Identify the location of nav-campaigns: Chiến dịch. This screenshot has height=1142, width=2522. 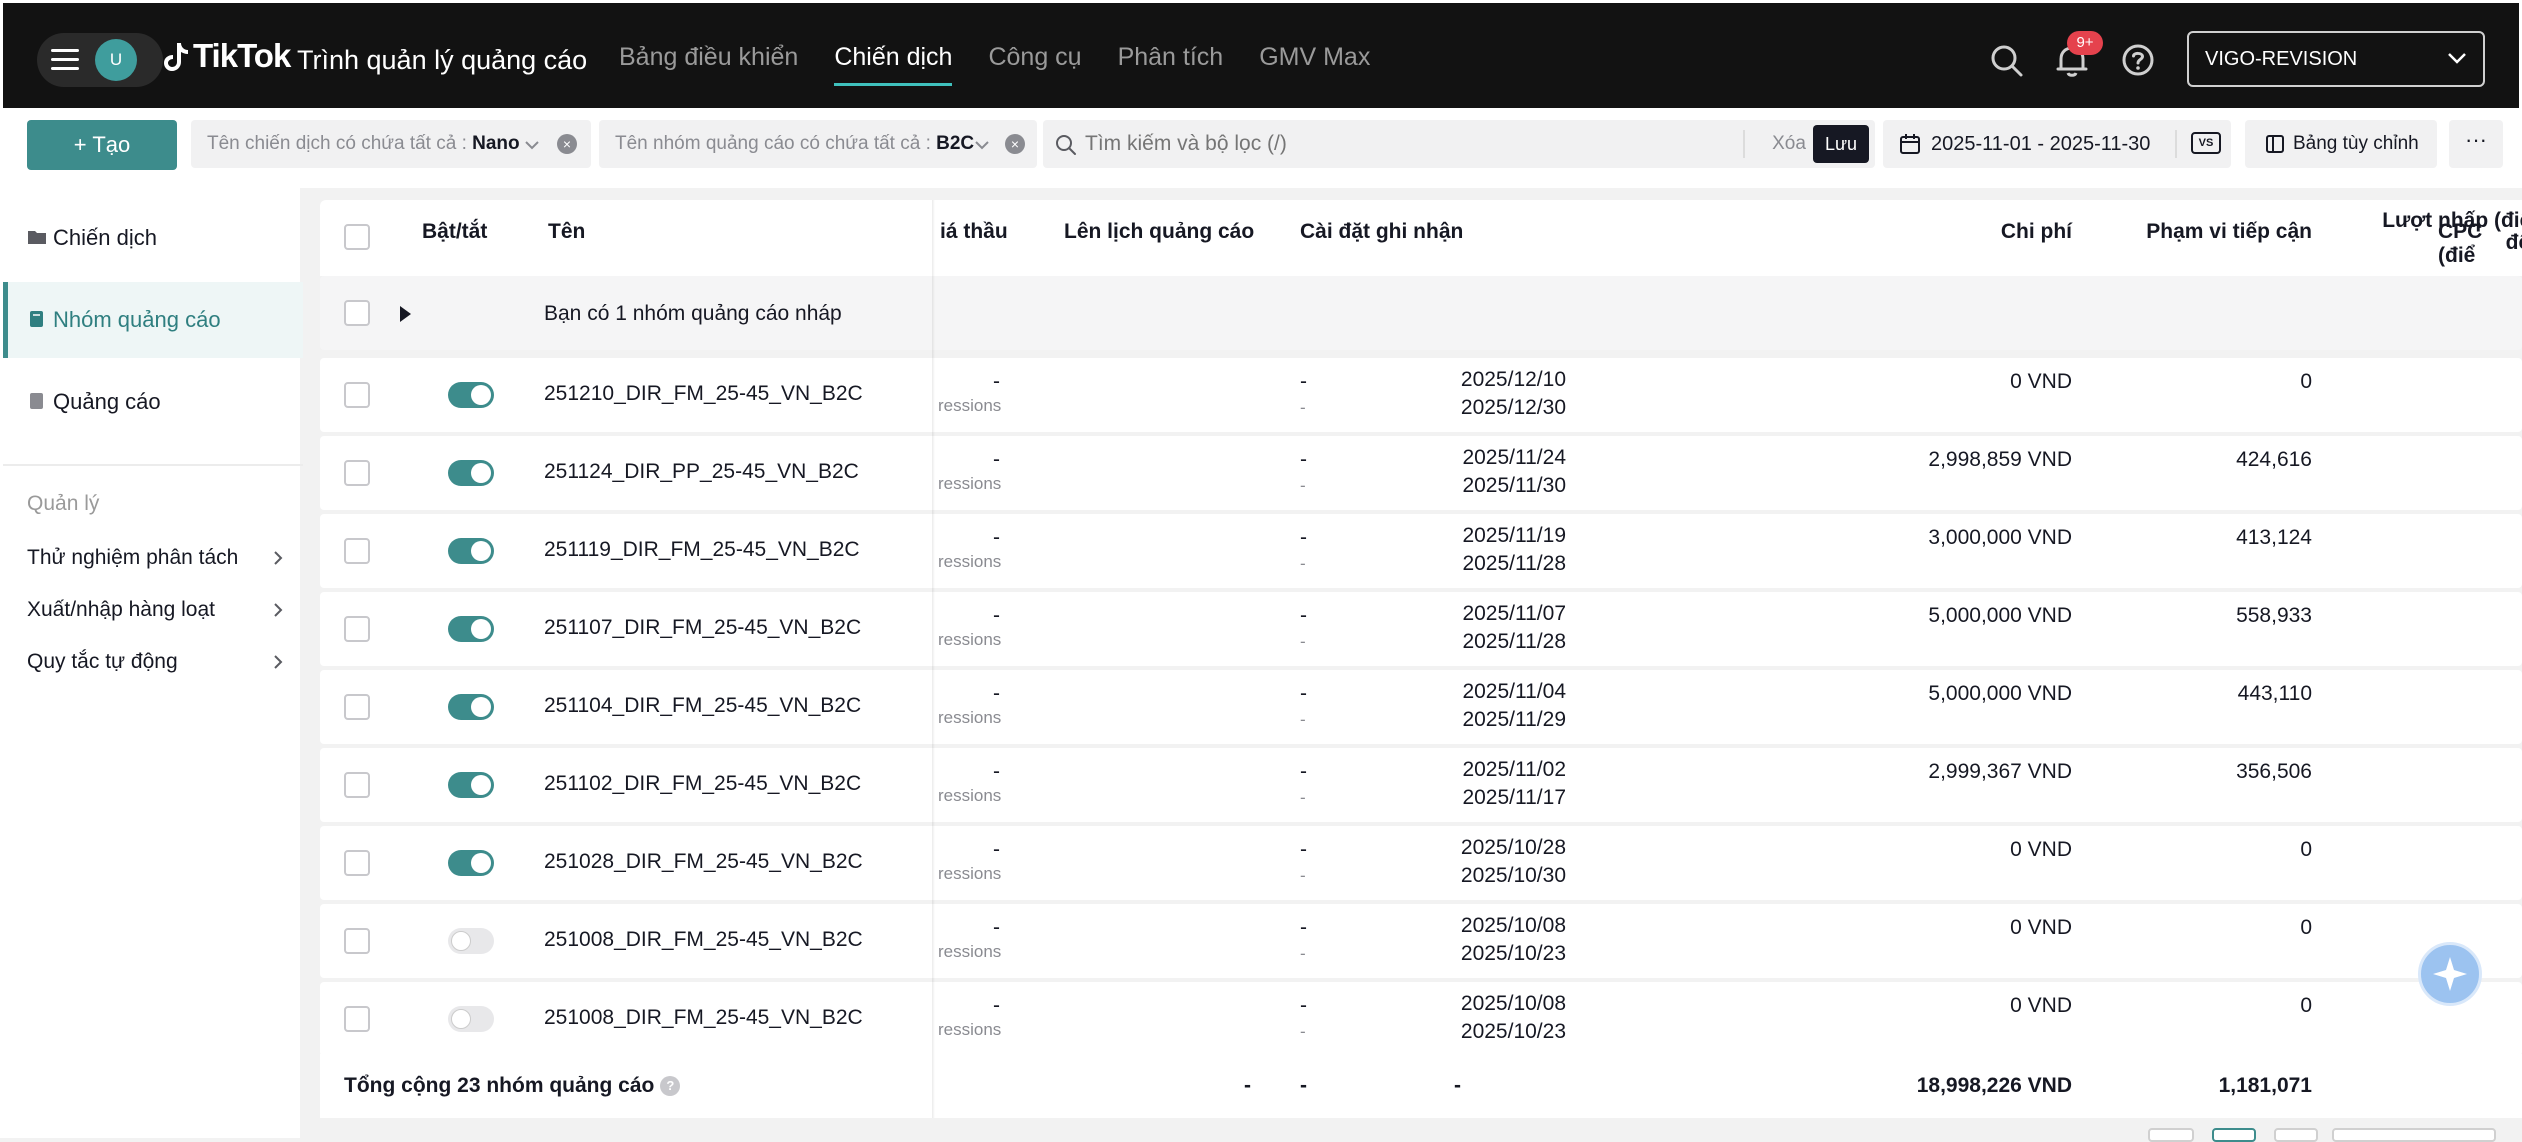
(893, 64).